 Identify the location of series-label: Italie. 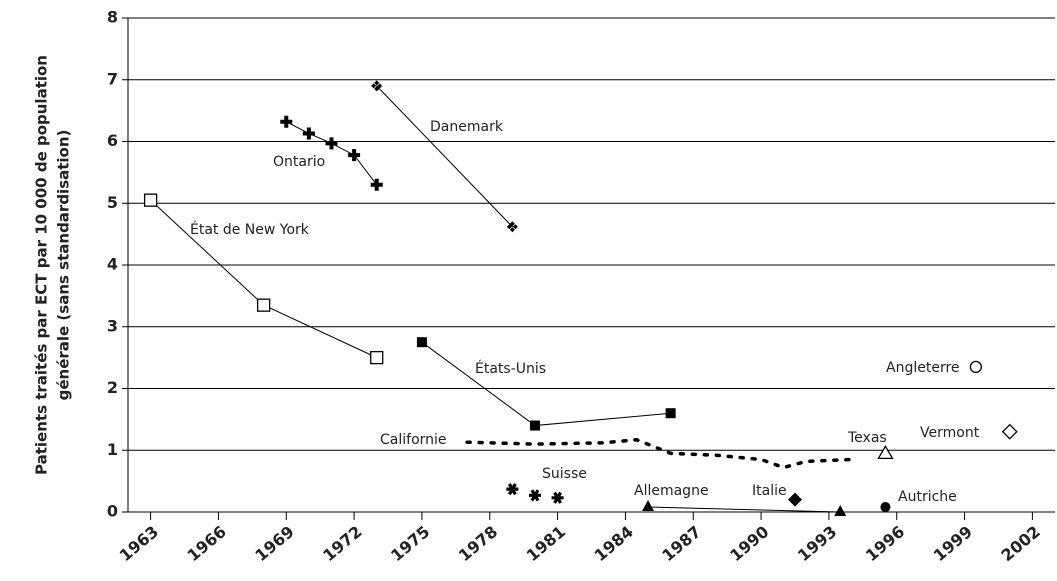
(769, 491).